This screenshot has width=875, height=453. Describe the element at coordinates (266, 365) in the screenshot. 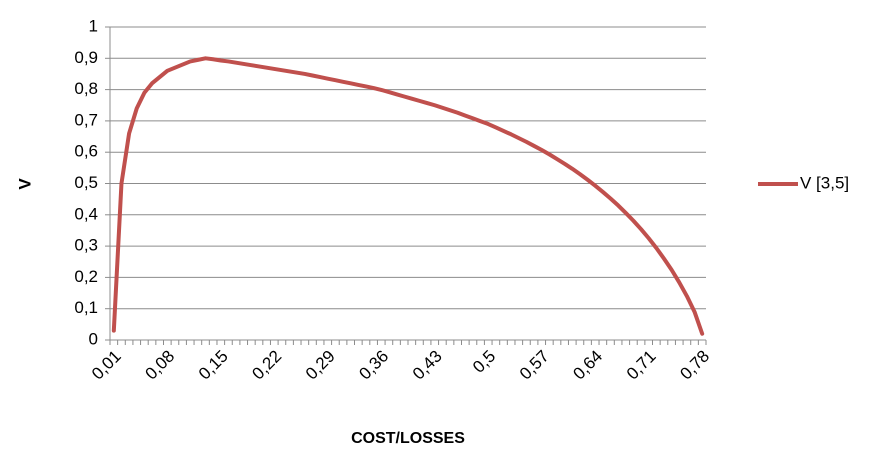

I see `x-tick-label: 0,22` at that location.